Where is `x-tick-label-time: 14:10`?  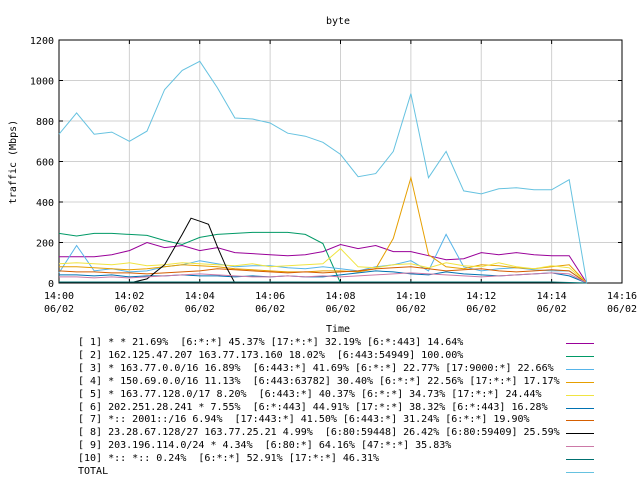 x-tick-label-time: 14:10 is located at coordinates (411, 296).